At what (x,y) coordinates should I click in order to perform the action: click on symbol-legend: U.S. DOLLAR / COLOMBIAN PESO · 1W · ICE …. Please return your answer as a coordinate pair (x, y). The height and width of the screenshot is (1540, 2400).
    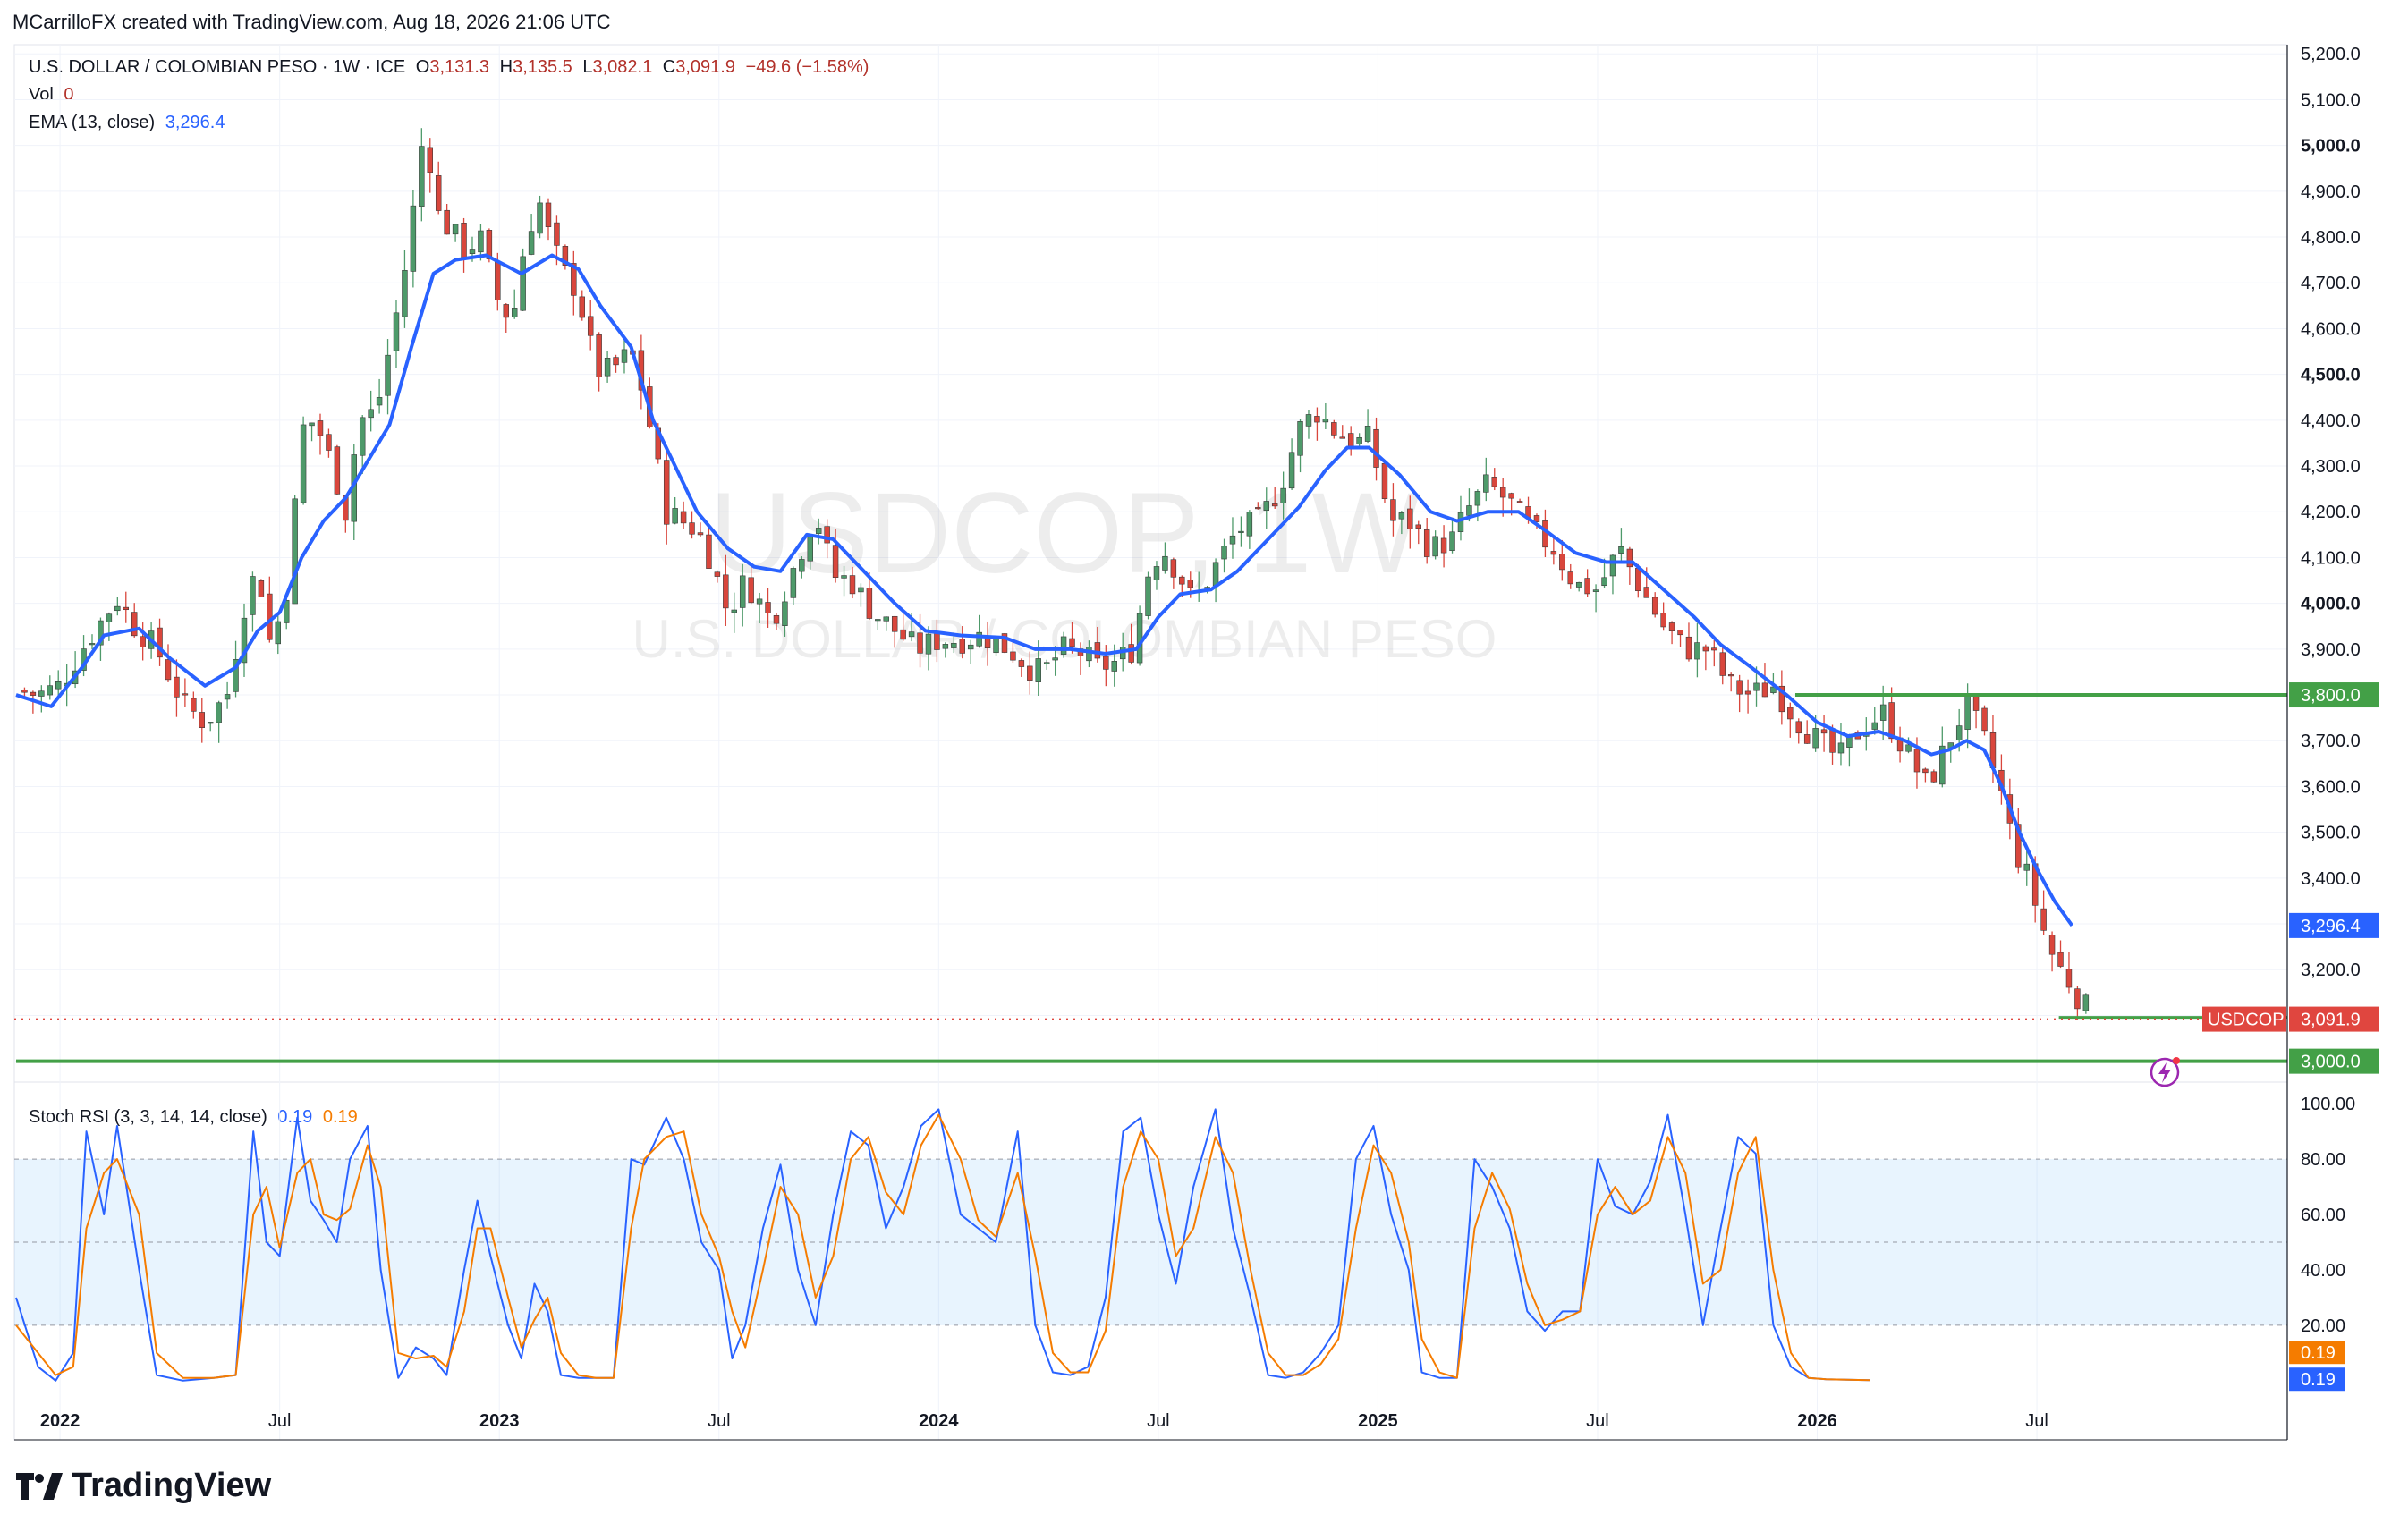
    Looking at the image, I should click on (451, 67).